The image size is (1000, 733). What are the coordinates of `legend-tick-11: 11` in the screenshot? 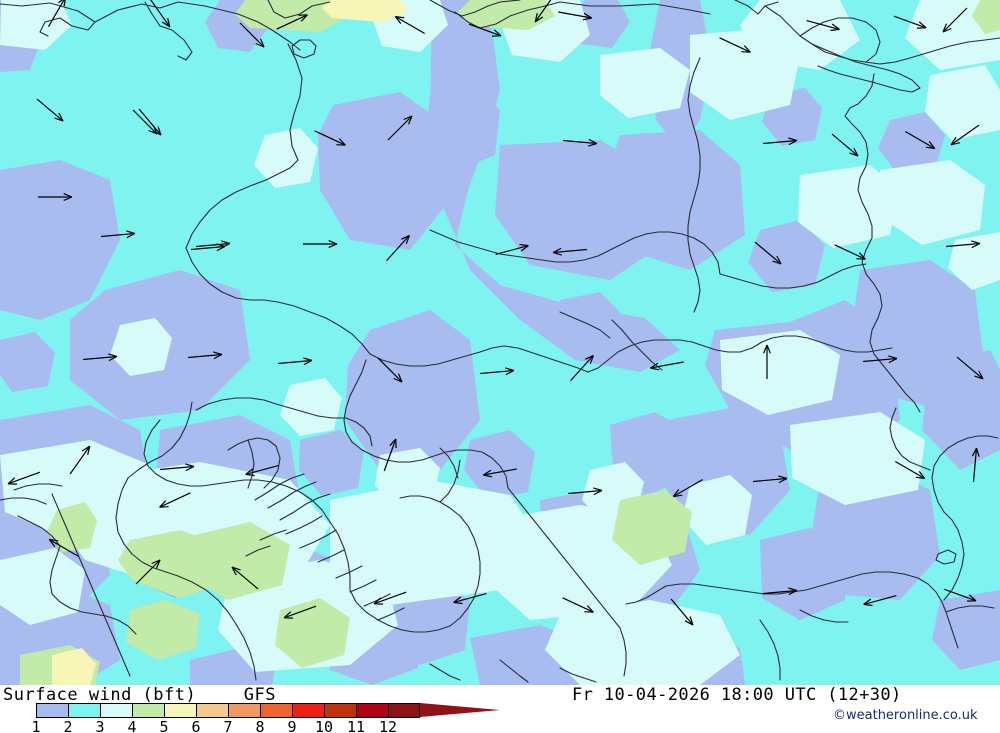 It's located at (356, 725).